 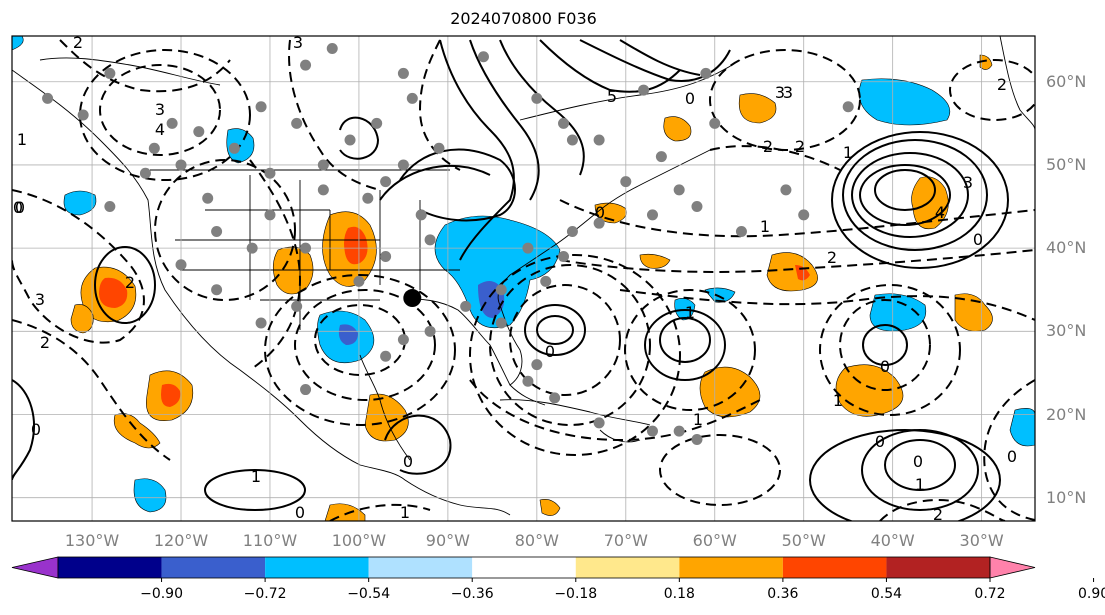 I want to click on longitude-label: 70°W, so click(x=625, y=540).